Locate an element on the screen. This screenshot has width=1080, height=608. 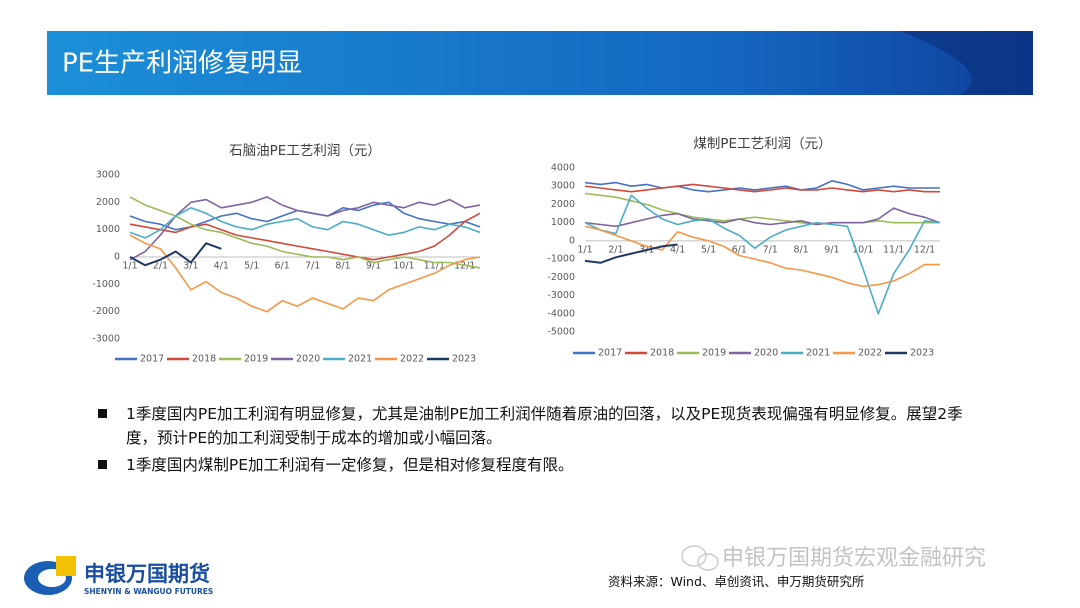
header-title: PE生产利润修复明显 is located at coordinates (182, 64).